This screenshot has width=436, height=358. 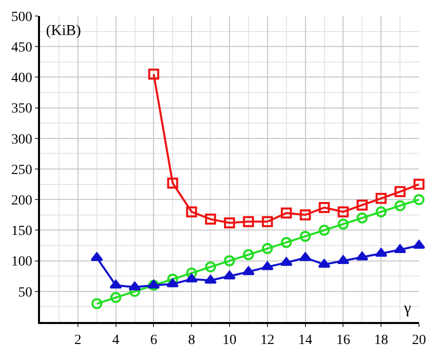 I want to click on x-tick-label: 12, so click(x=267, y=340).